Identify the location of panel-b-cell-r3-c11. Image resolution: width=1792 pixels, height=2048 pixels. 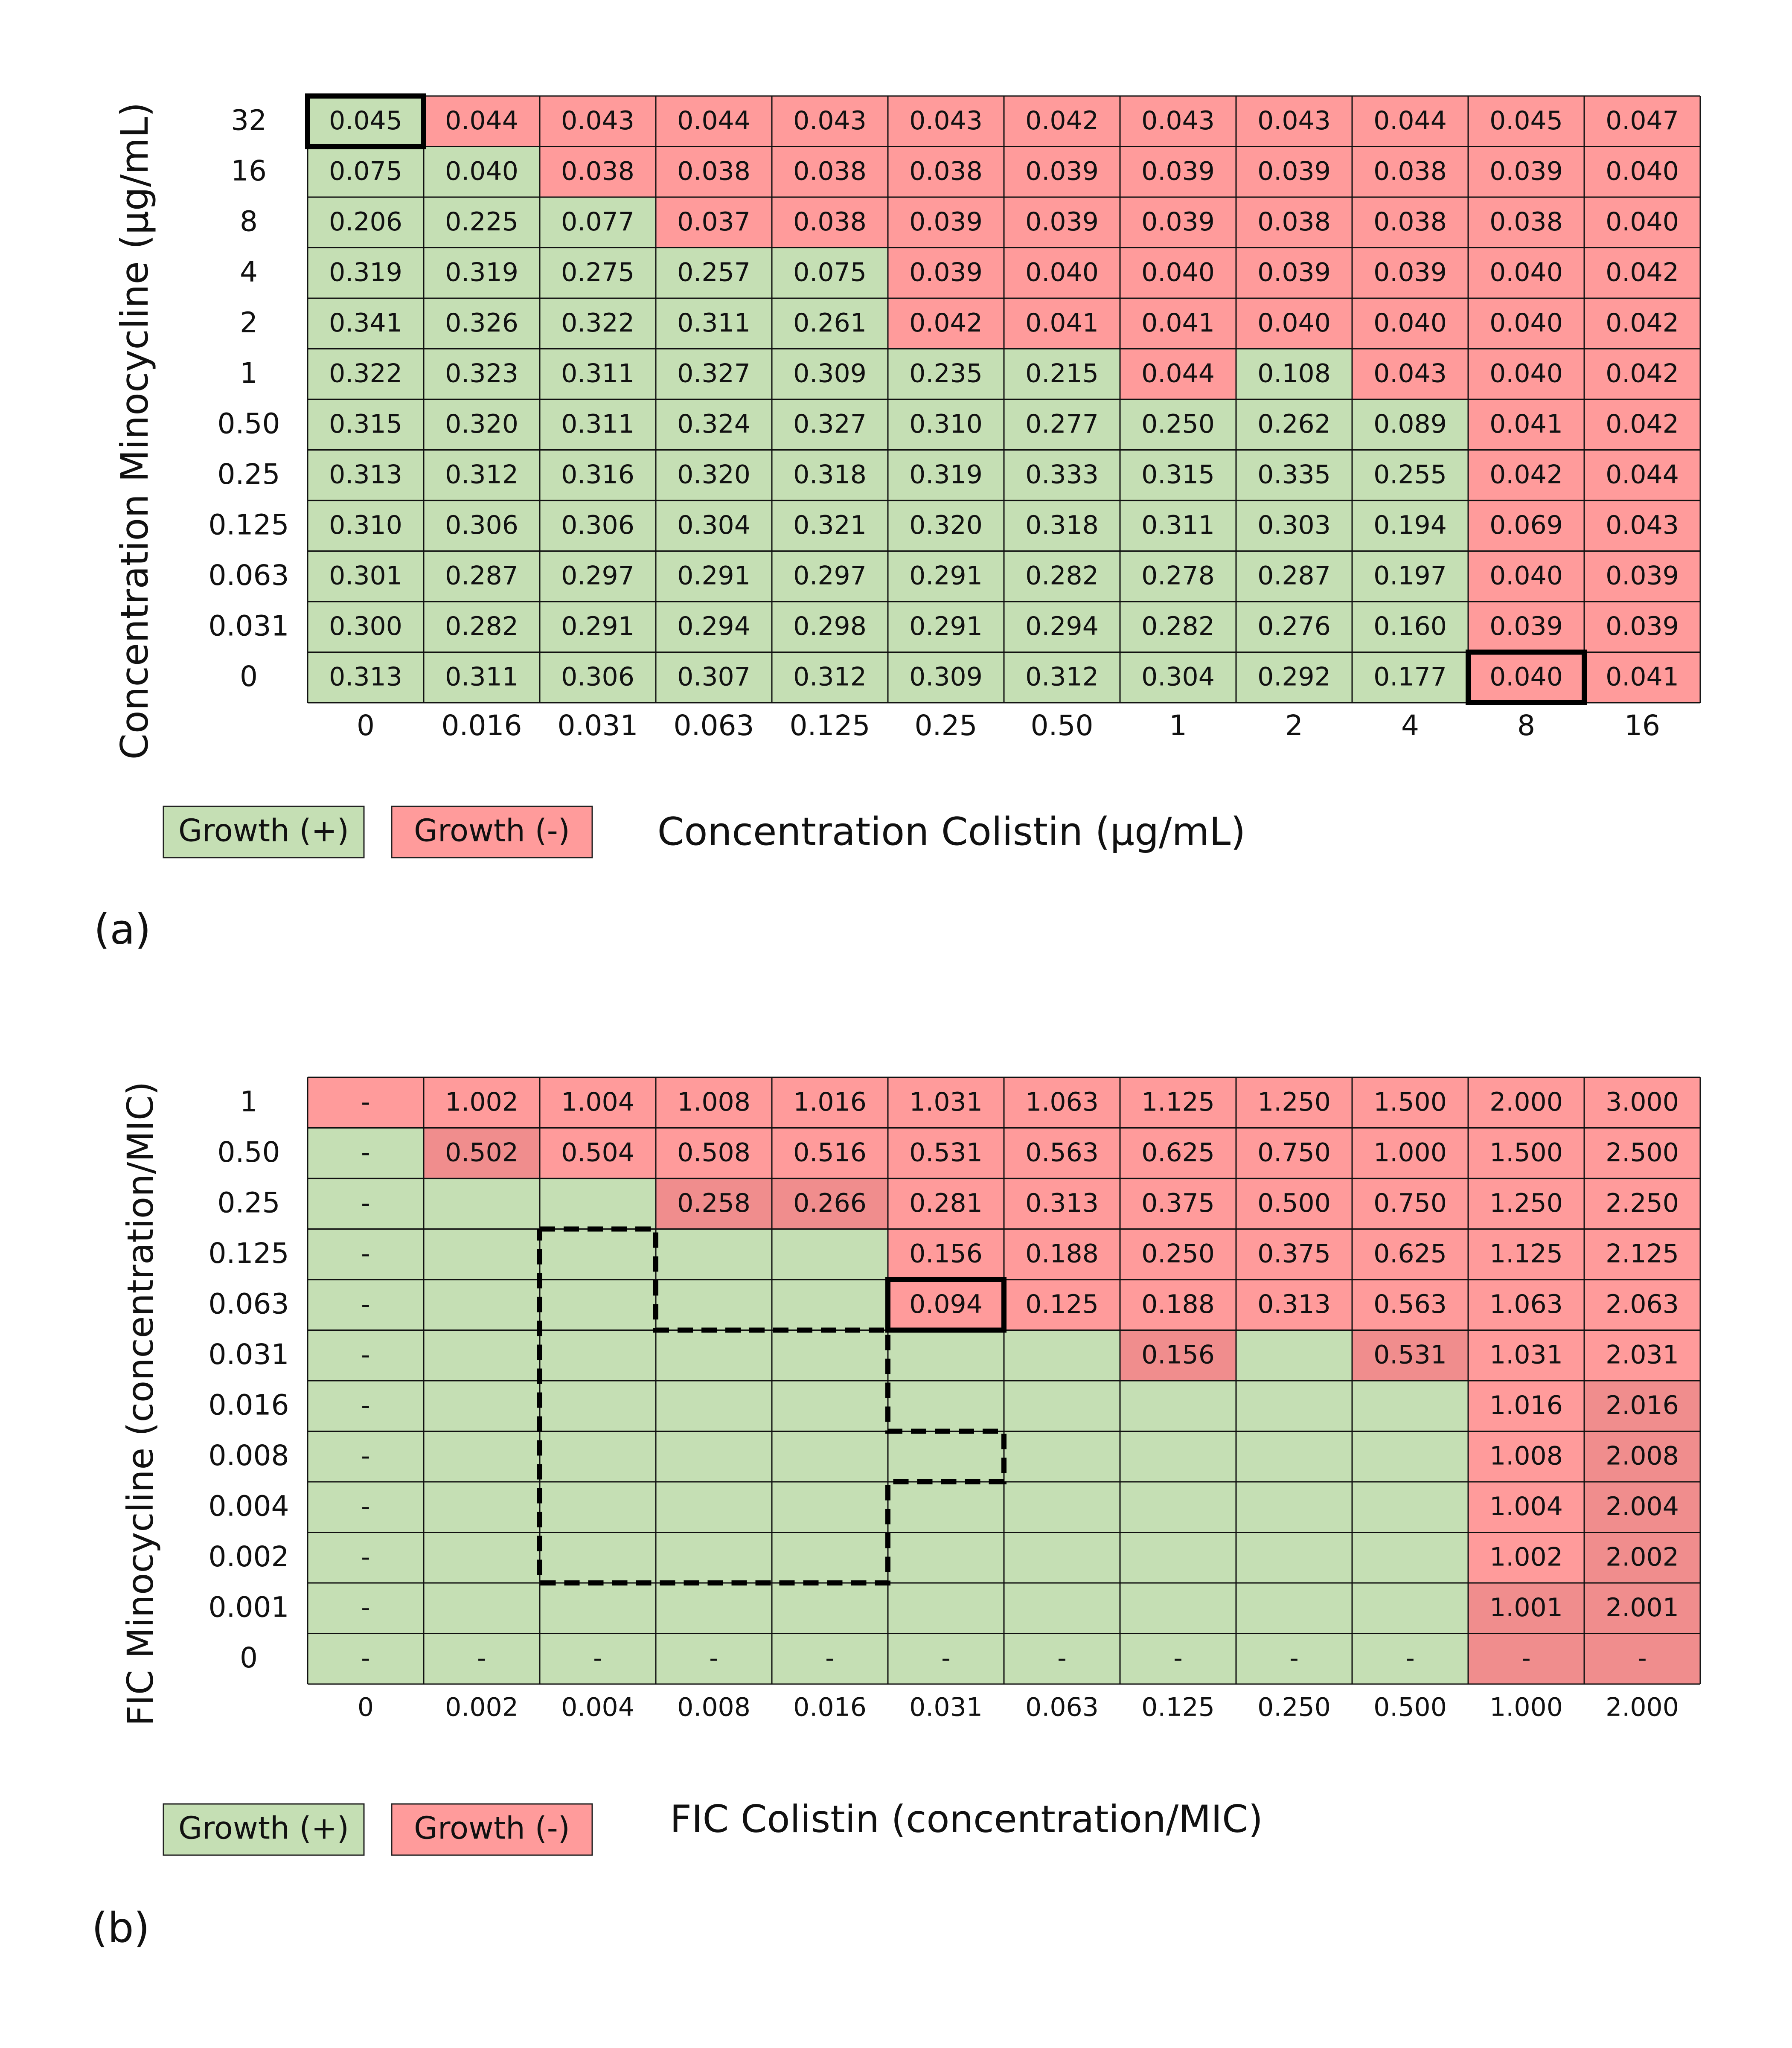
(1642, 1254).